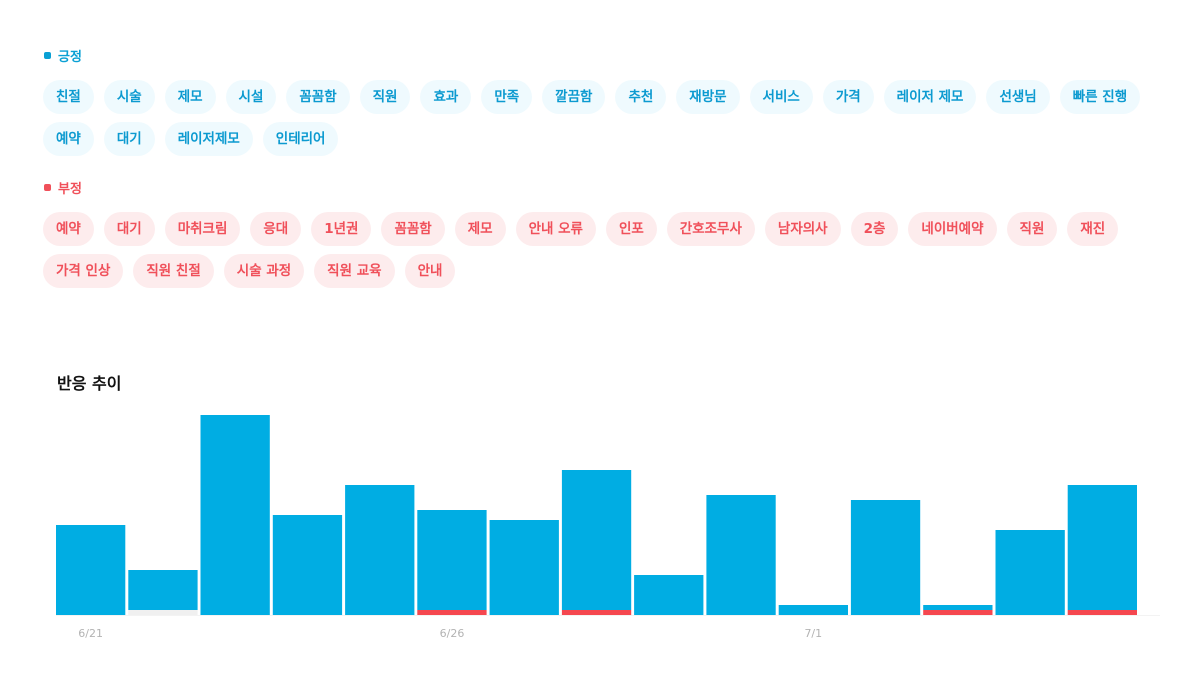 The image size is (1200, 700). Describe the element at coordinates (318, 97) in the screenshot. I see `positive-keyword-chip: 꼼꼼함` at that location.